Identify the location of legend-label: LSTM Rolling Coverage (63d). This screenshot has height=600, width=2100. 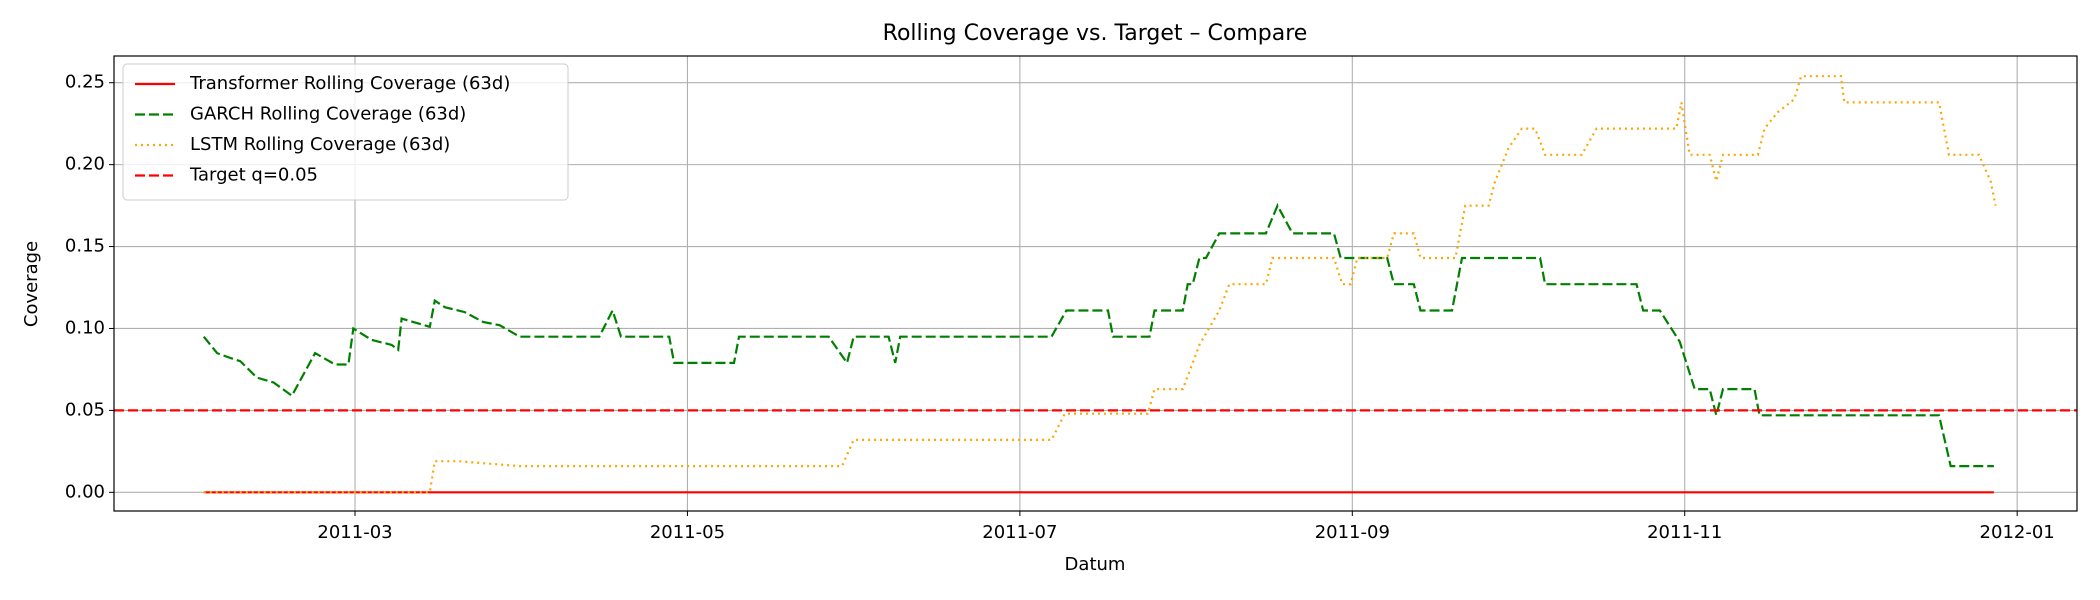
(320, 144).